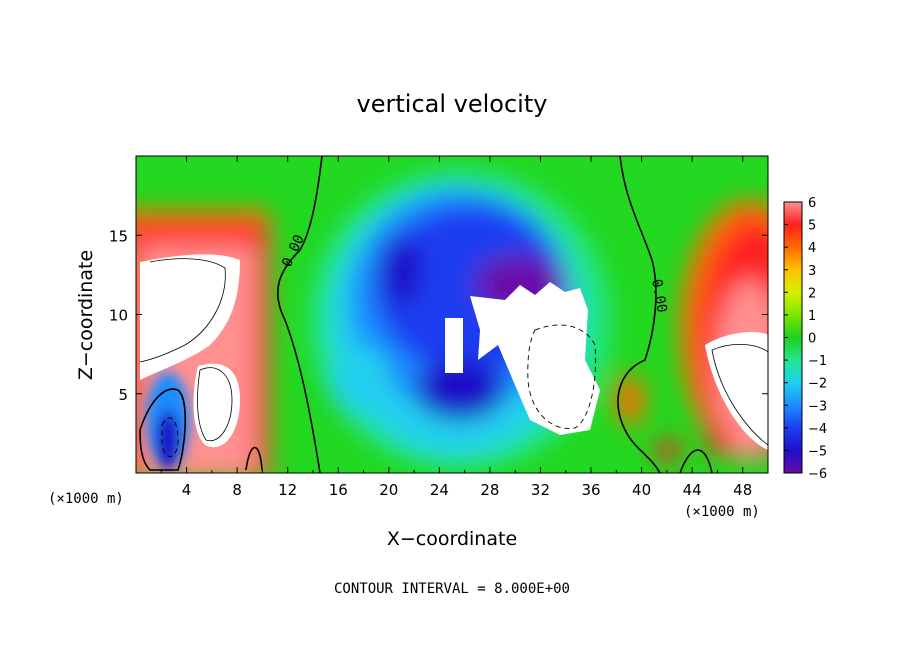 This screenshot has width=904, height=654. I want to click on y-tick-label: 5, so click(123, 395).